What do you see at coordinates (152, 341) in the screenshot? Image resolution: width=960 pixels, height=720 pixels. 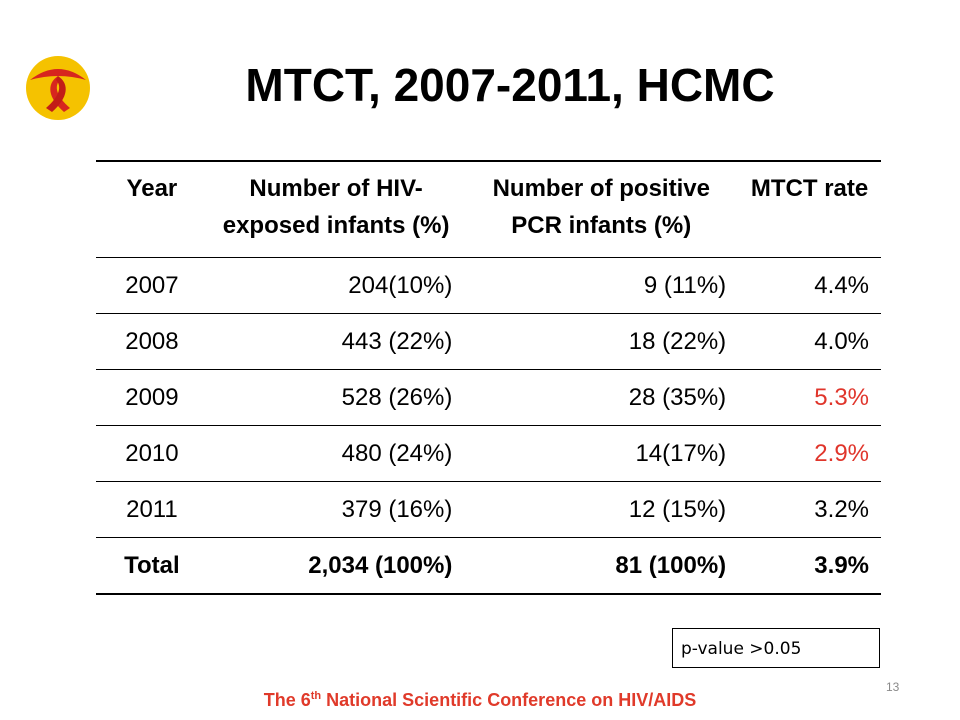 I see `cell-year: 2008` at bounding box center [152, 341].